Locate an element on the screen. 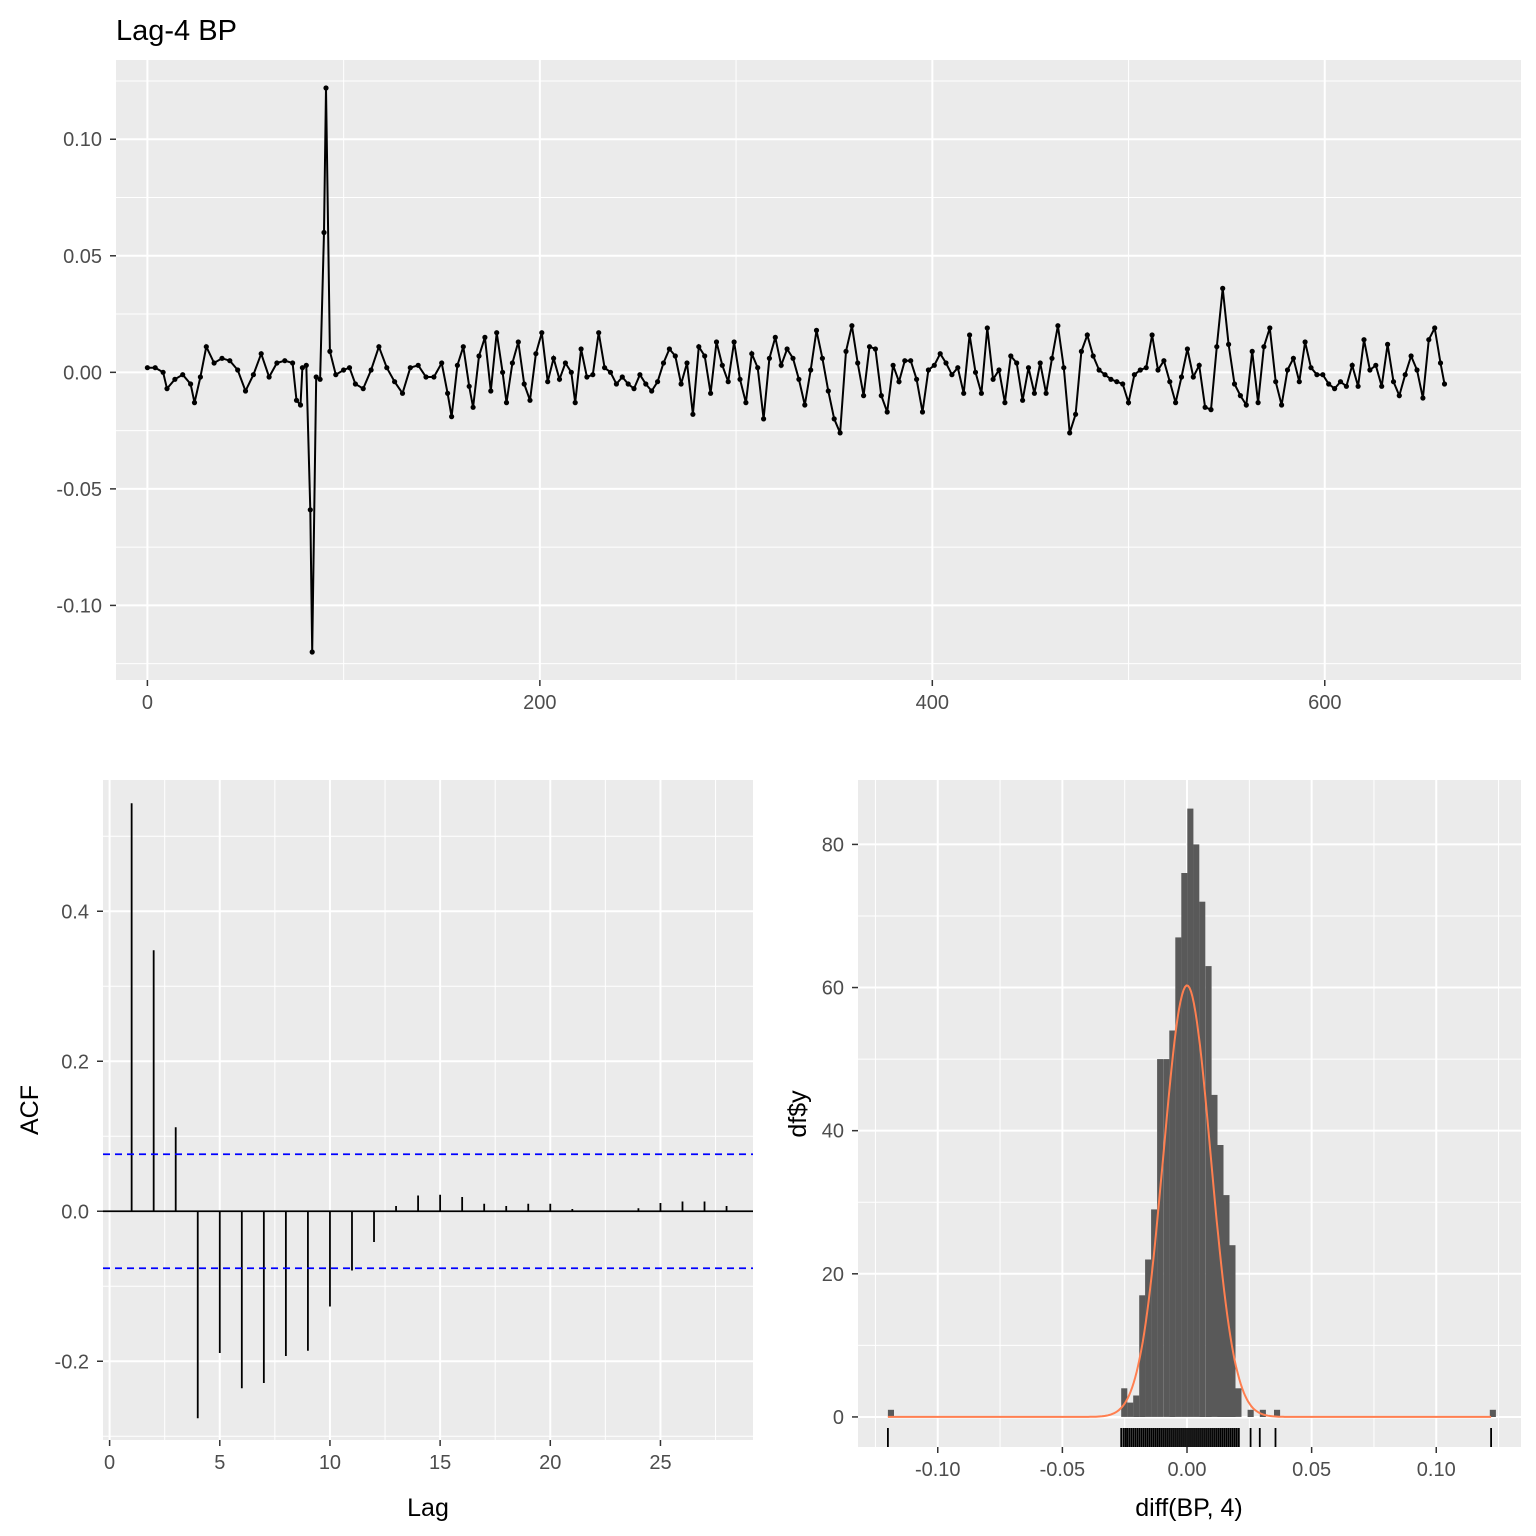 This screenshot has height=1536, width=1536. acf-x-tick-label: 15 is located at coordinates (440, 1463).